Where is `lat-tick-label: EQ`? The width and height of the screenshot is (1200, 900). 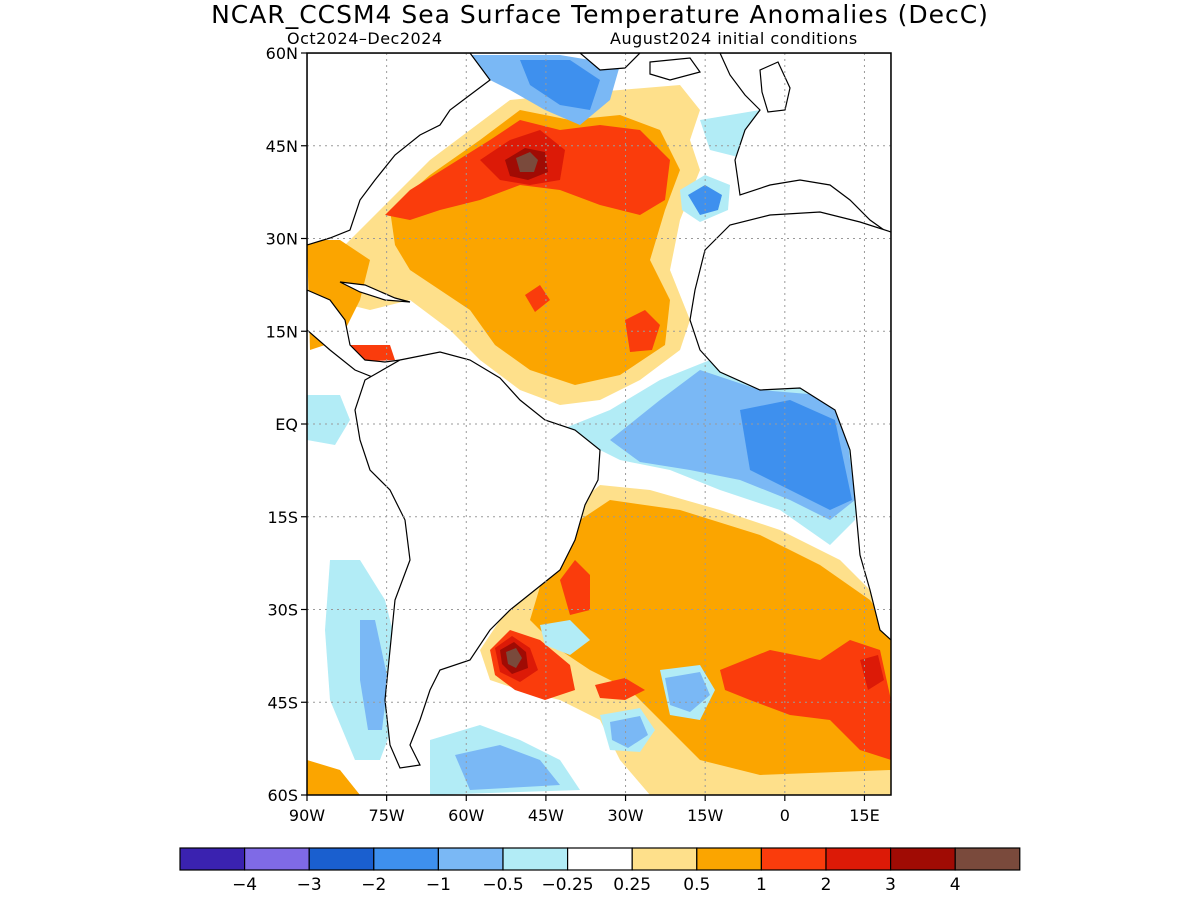
lat-tick-label: EQ is located at coordinates (286, 424).